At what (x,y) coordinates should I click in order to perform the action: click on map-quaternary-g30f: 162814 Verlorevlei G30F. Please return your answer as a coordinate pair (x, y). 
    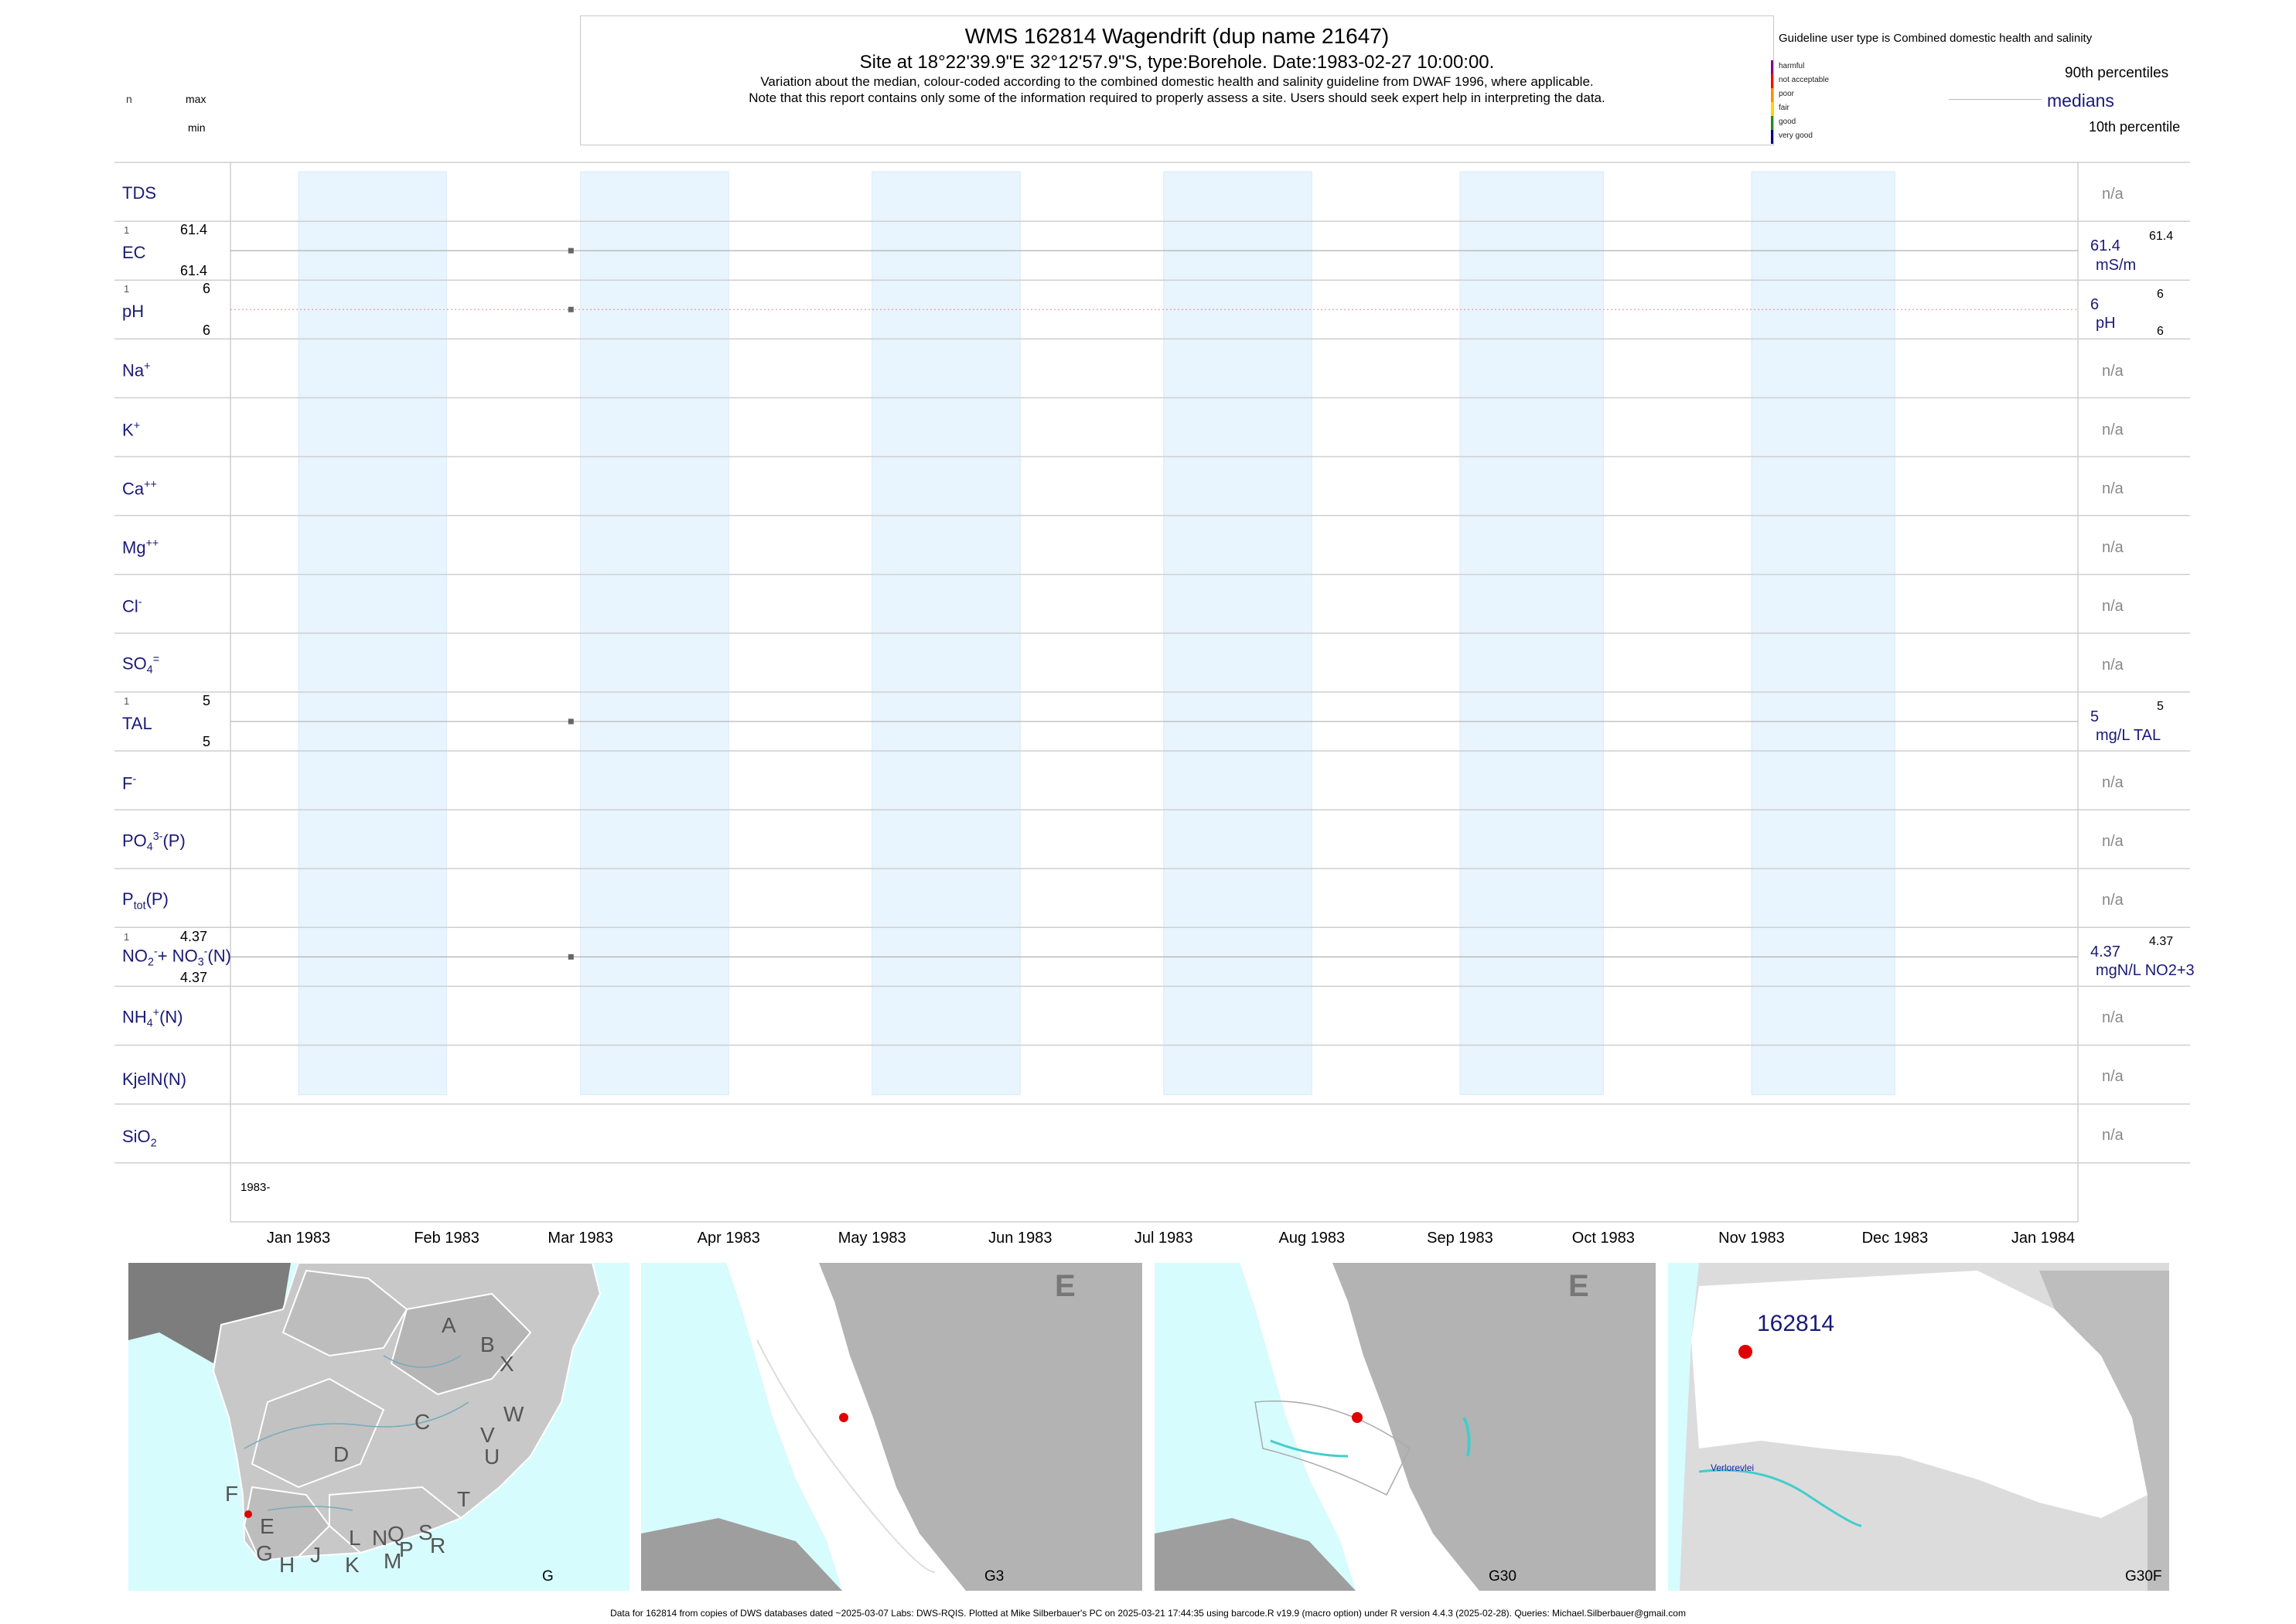
    Looking at the image, I should click on (1918, 1427).